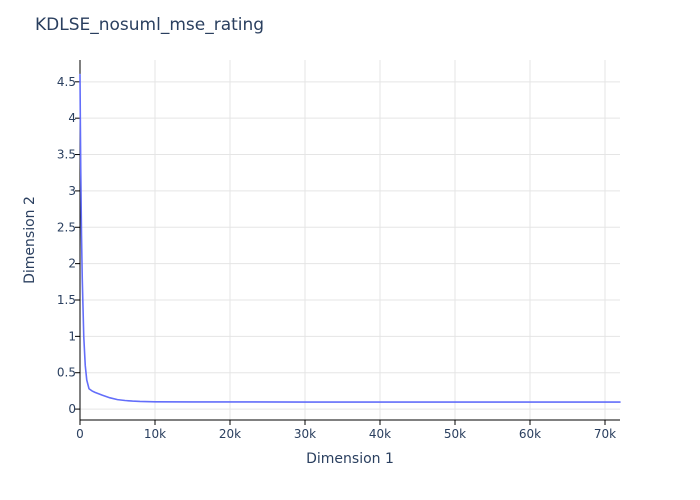 The width and height of the screenshot is (700, 500). What do you see at coordinates (80, 434) in the screenshot?
I see `x-tick-label: 0` at bounding box center [80, 434].